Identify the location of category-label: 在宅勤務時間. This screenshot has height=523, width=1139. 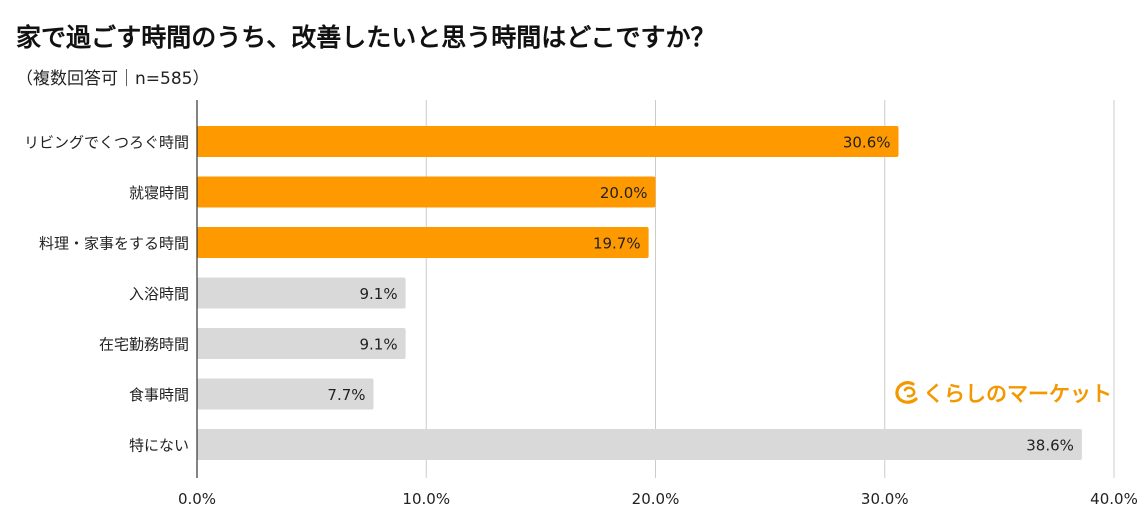
(144, 345).